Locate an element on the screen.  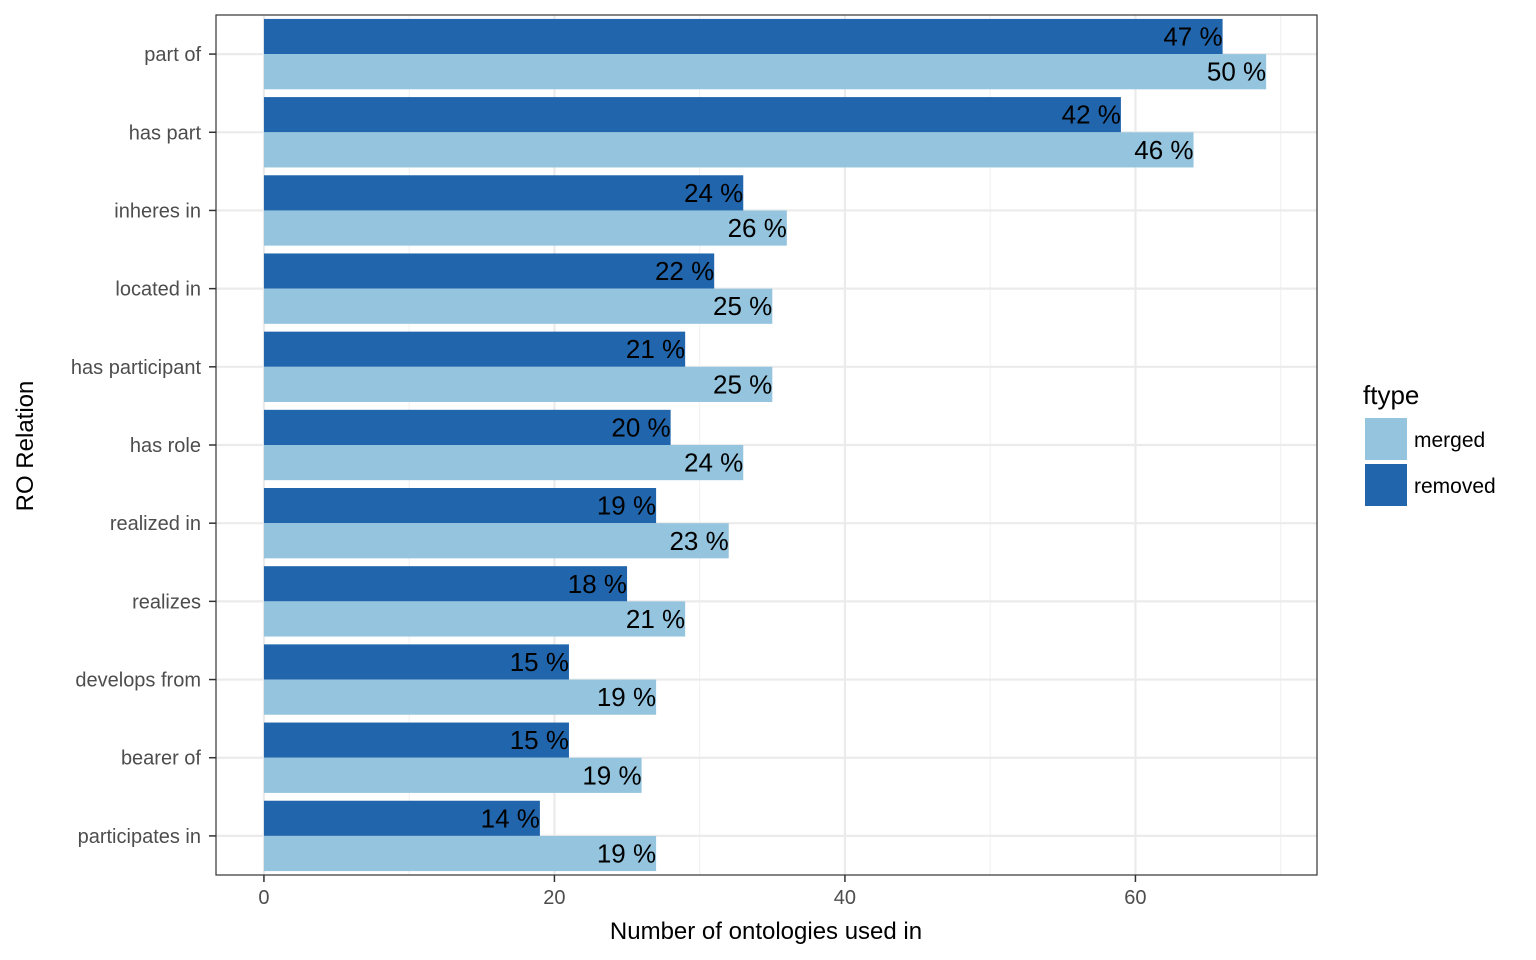
y-tick-label: has part is located at coordinates (165, 133).